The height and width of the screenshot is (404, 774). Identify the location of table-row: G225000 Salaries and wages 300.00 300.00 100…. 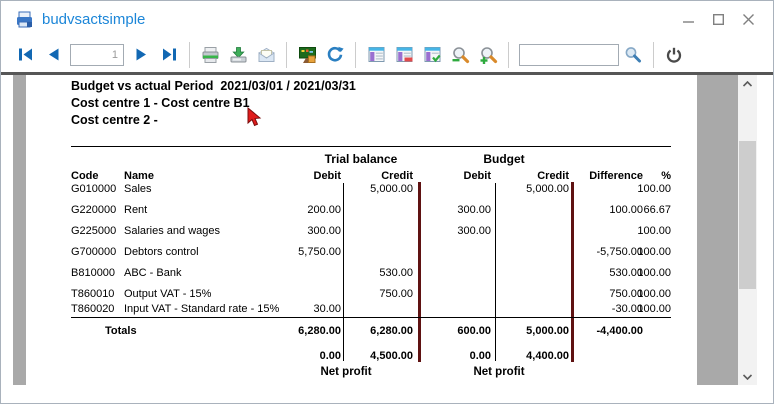
(361, 232).